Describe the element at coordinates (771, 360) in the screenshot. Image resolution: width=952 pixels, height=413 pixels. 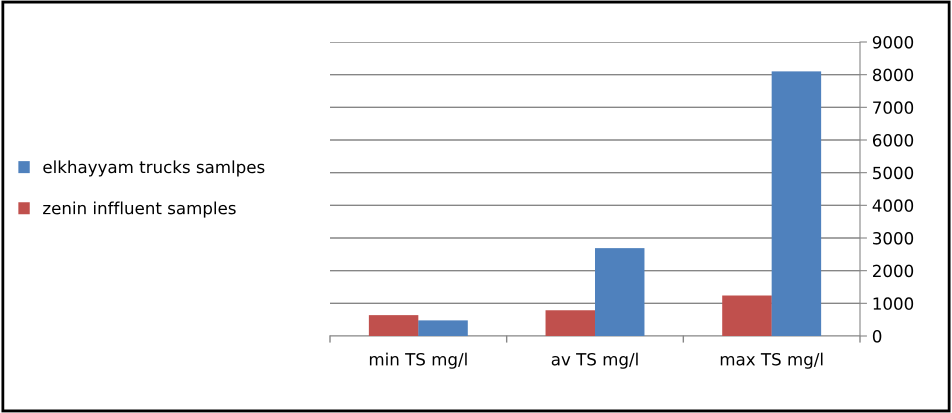
I see `x-tick-label: max TS mg/l` at that location.